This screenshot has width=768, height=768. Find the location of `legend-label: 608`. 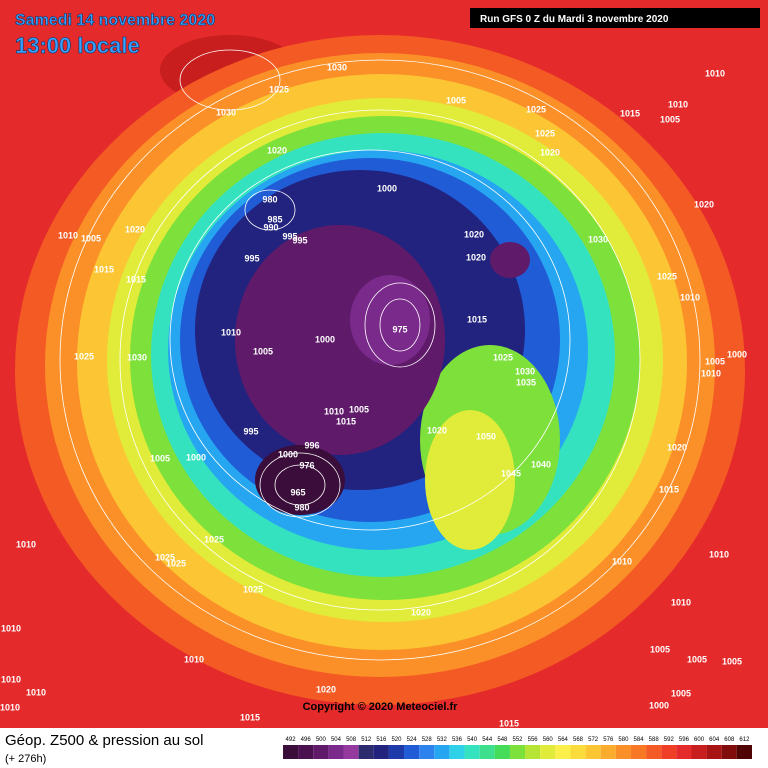

legend-label: 608 is located at coordinates (729, 740).